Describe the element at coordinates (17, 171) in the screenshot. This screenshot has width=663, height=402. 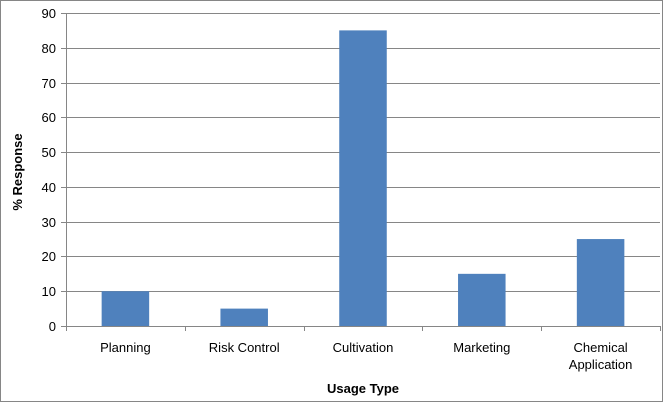
I see `y-axis-title: % Response` at that location.